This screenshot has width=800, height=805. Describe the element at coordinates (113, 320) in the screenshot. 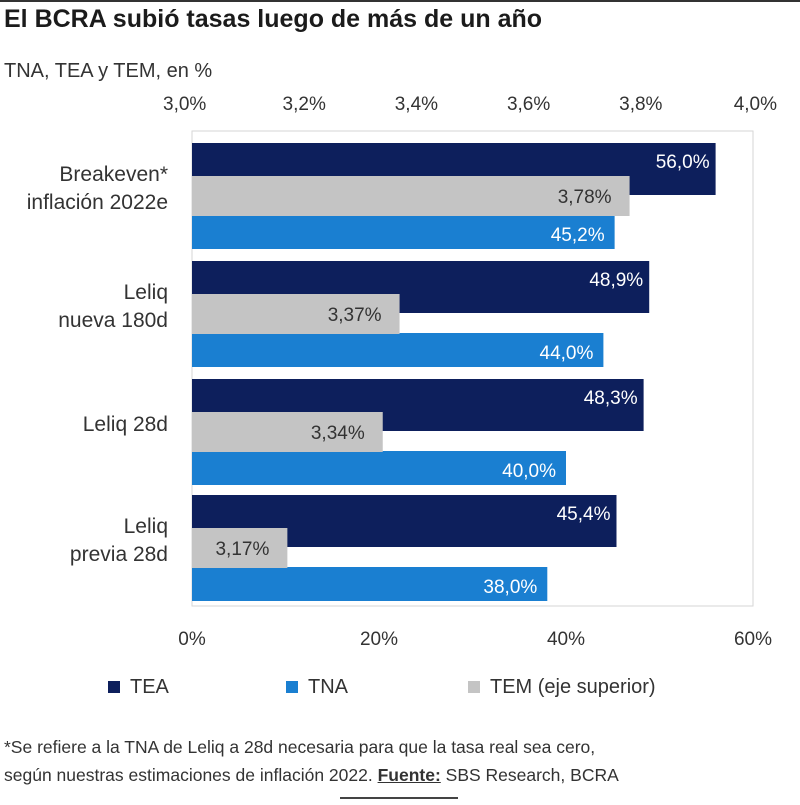

I see `category-label: nueva 180d` at that location.